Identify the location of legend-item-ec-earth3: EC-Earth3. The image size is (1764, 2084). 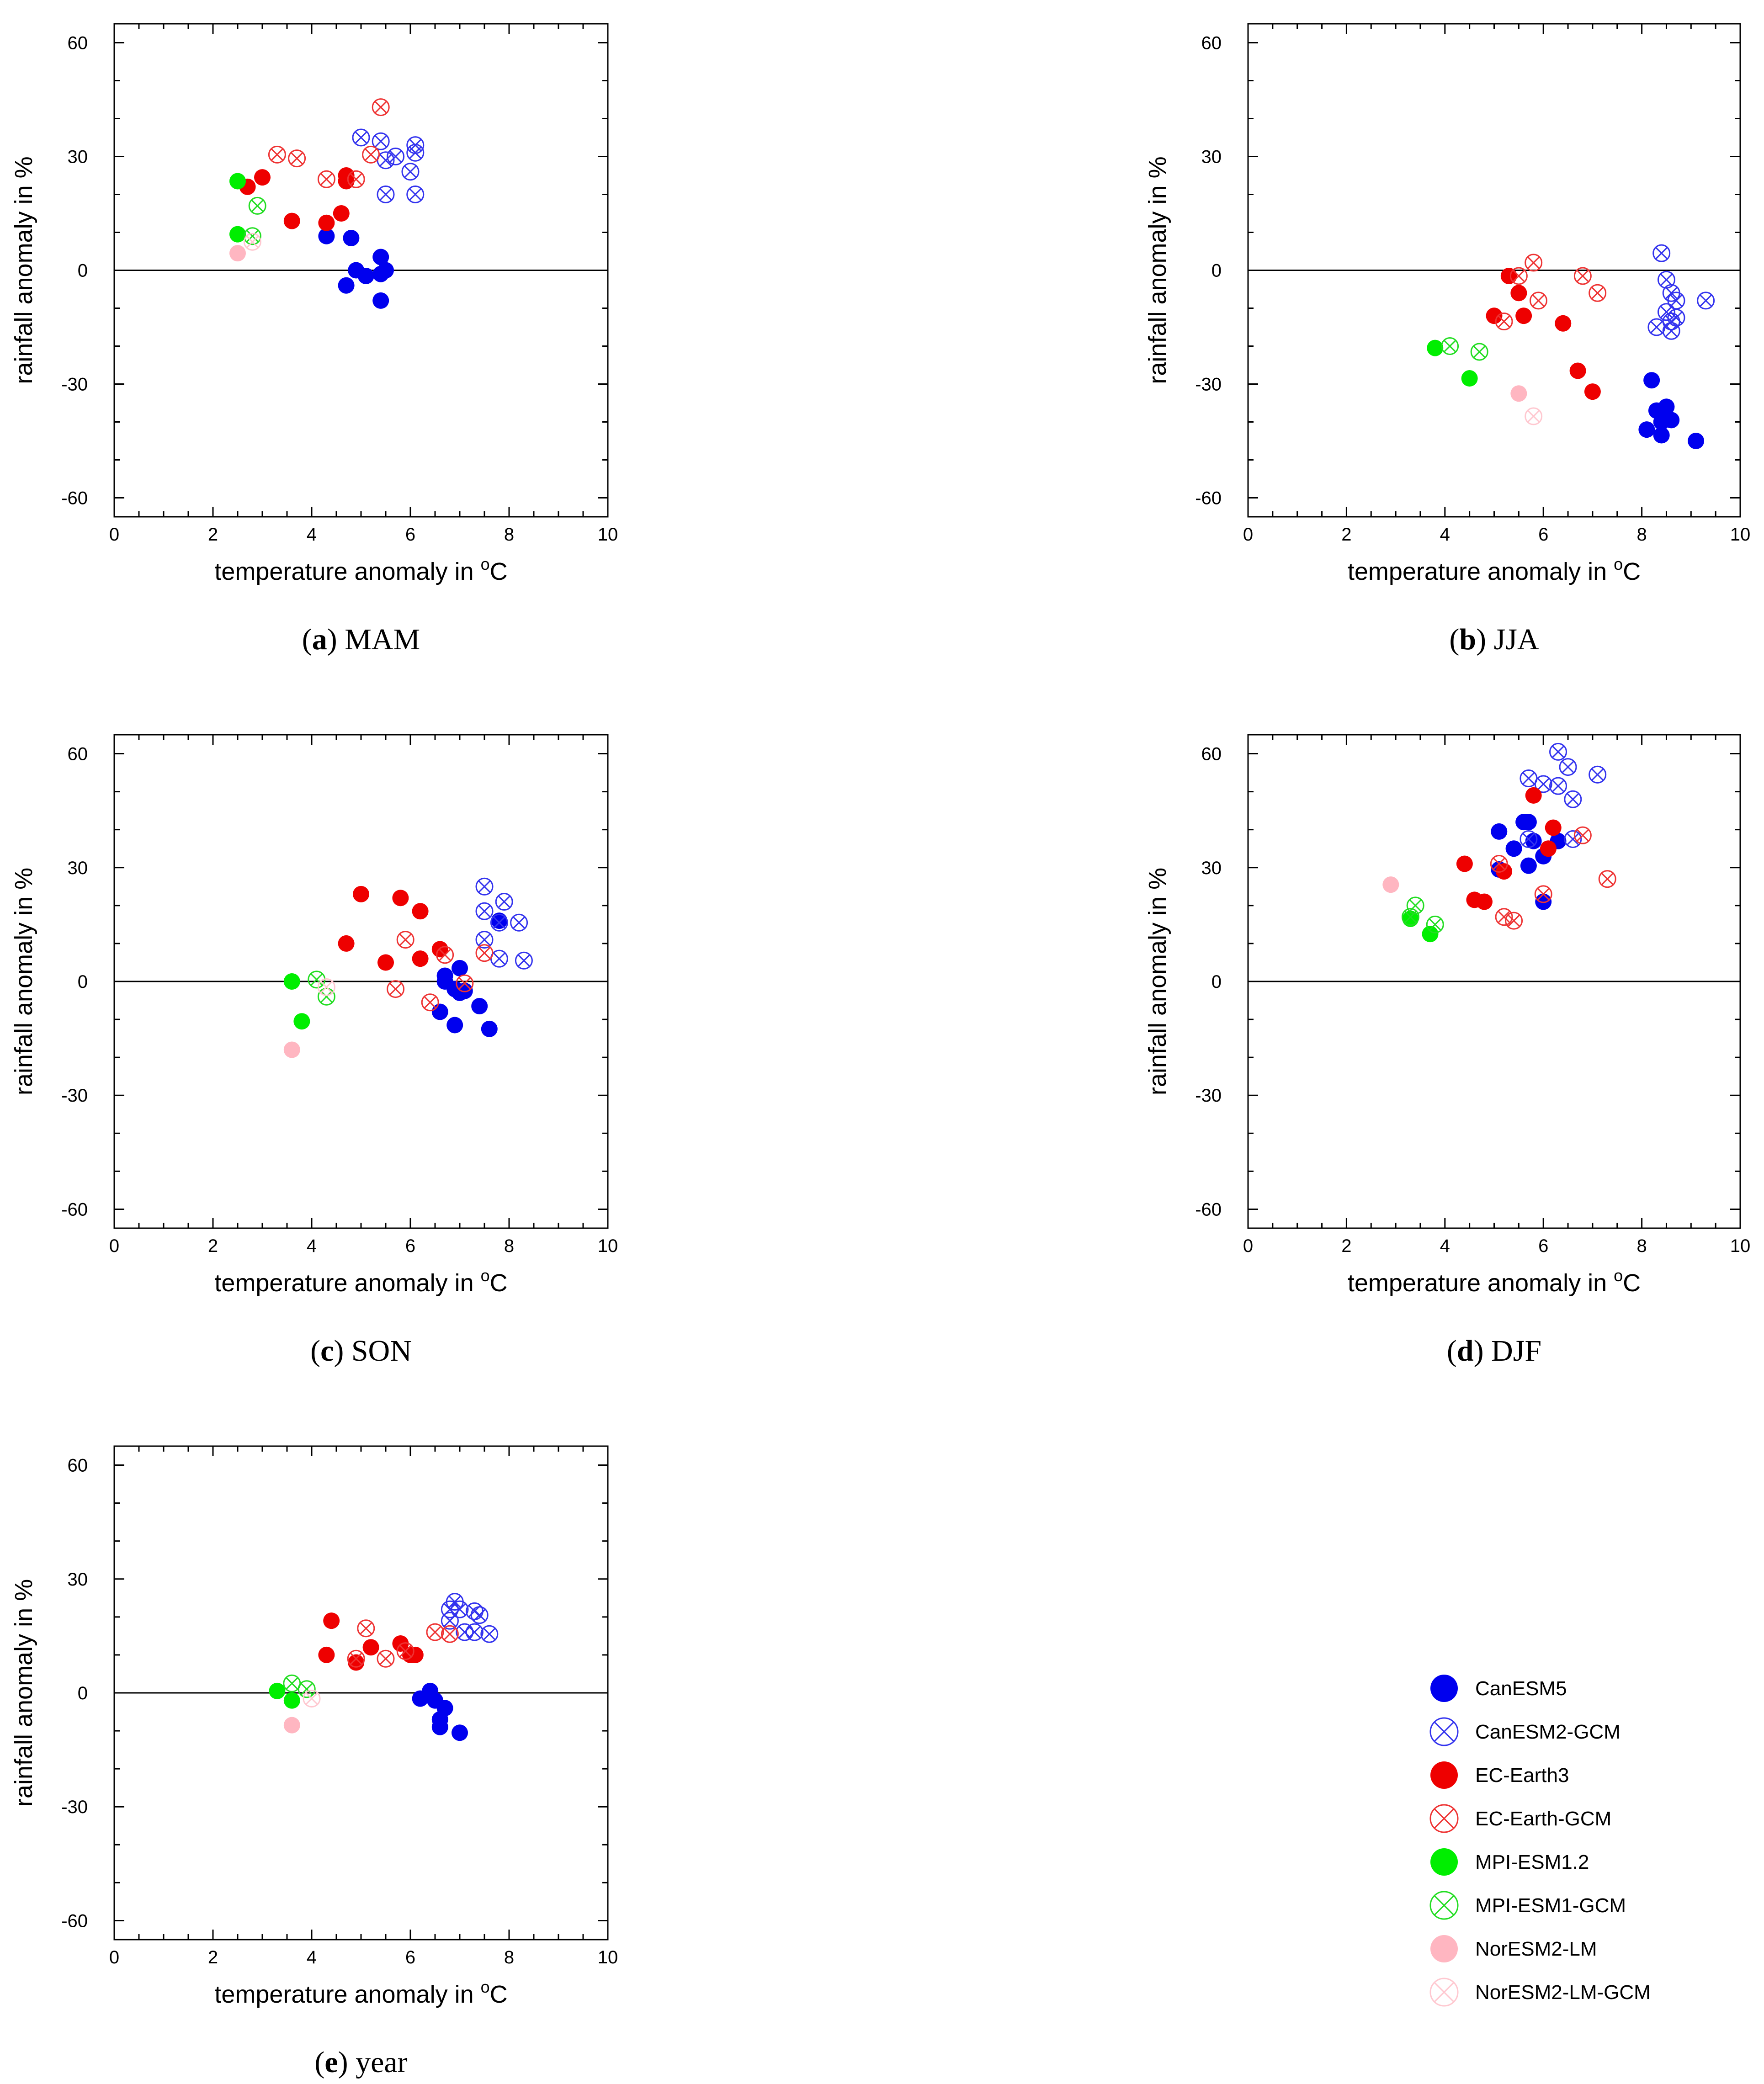
(1499, 1775).